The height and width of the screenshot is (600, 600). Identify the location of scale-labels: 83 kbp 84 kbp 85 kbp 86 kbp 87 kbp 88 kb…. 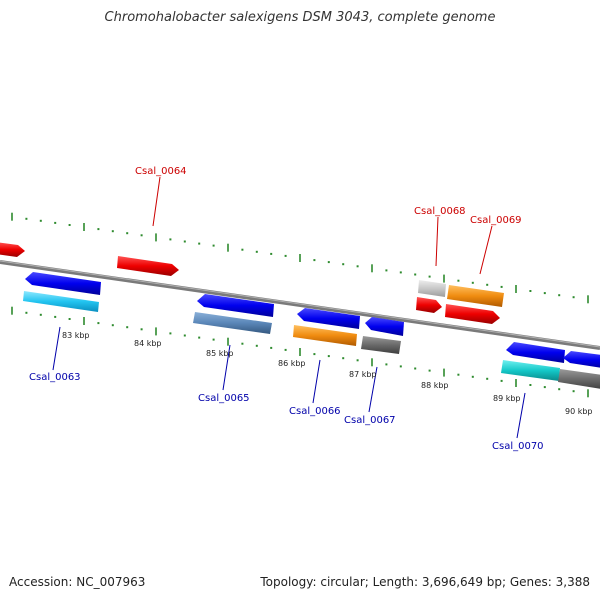
(327, 373).